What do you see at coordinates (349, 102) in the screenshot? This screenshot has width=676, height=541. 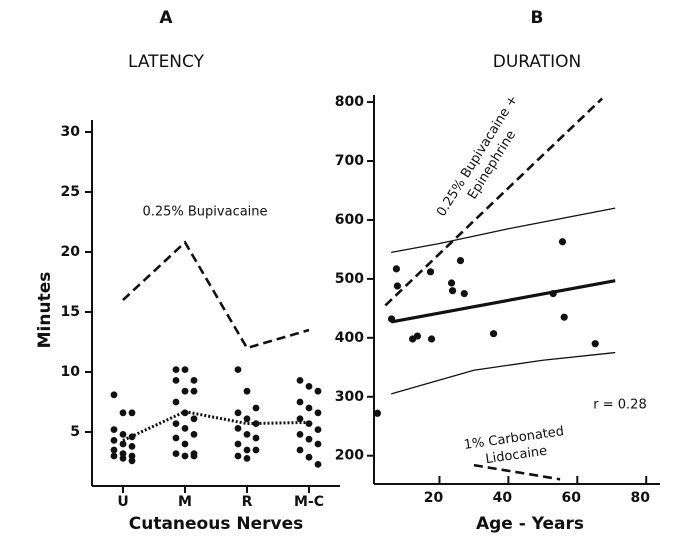 I see `y-tick-label: 800` at bounding box center [349, 102].